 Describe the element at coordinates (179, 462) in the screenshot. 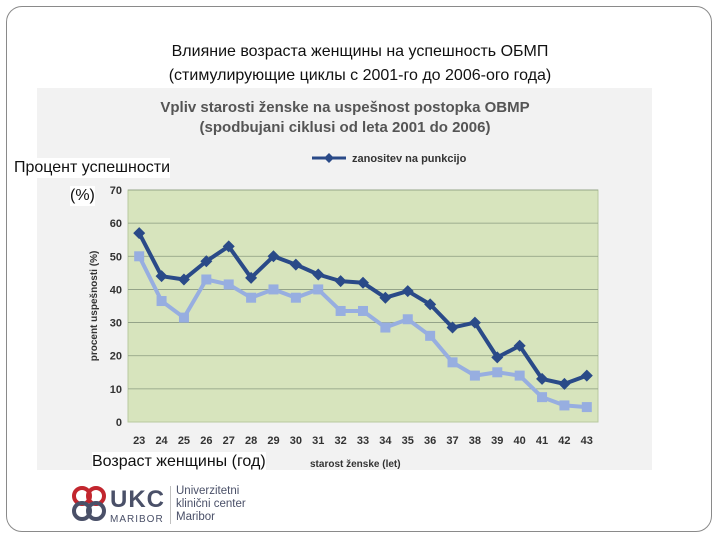

I see `xlabel-ru: Возраст женщины (год)` at that location.